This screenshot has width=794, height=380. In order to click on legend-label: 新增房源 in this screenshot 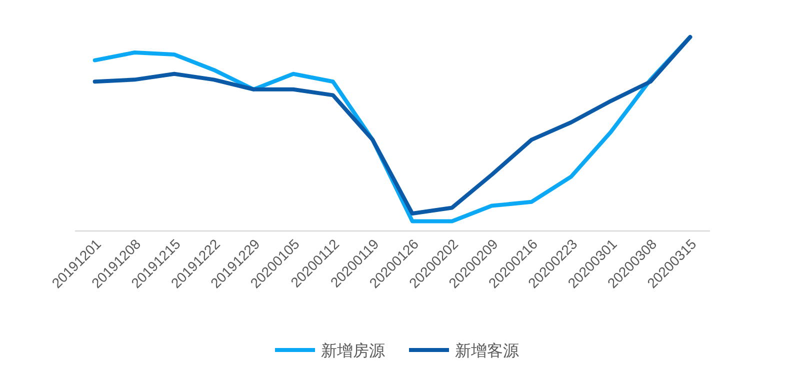, I will do `click(353, 351)`.